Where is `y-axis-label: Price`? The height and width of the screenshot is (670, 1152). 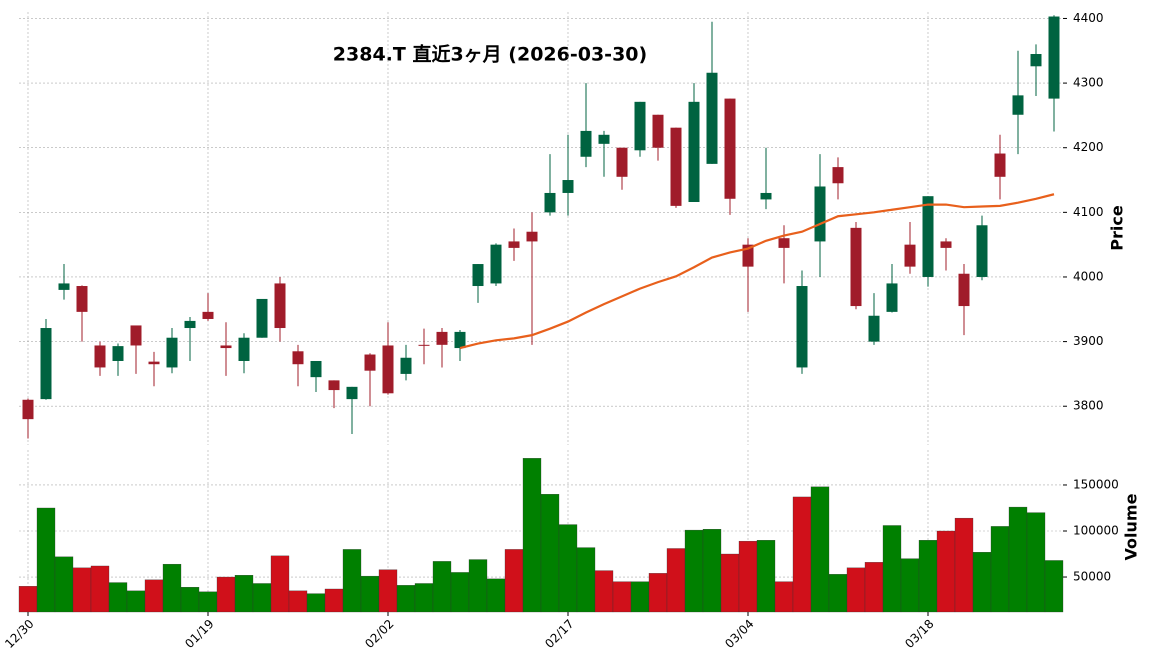 y-axis-label: Price is located at coordinates (1117, 228).